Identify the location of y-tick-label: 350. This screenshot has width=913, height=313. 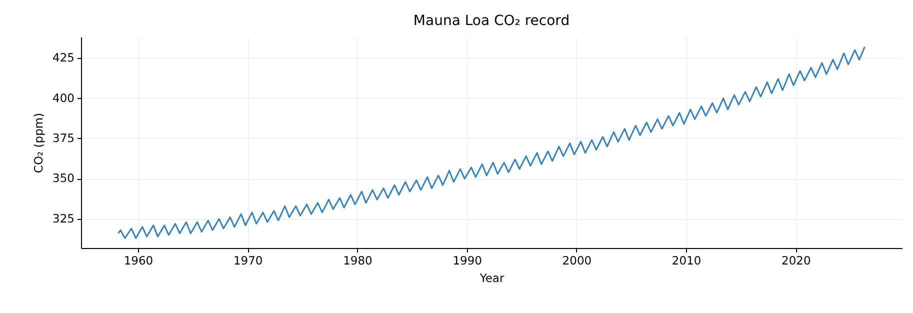
(63, 178).